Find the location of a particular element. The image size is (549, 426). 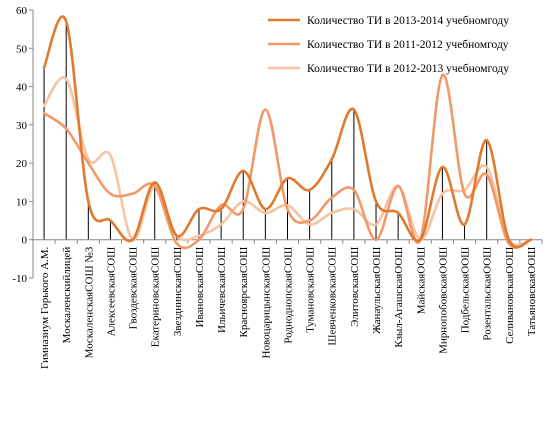

category-label: МирнопобовскаяООШ is located at coordinates (443, 300).